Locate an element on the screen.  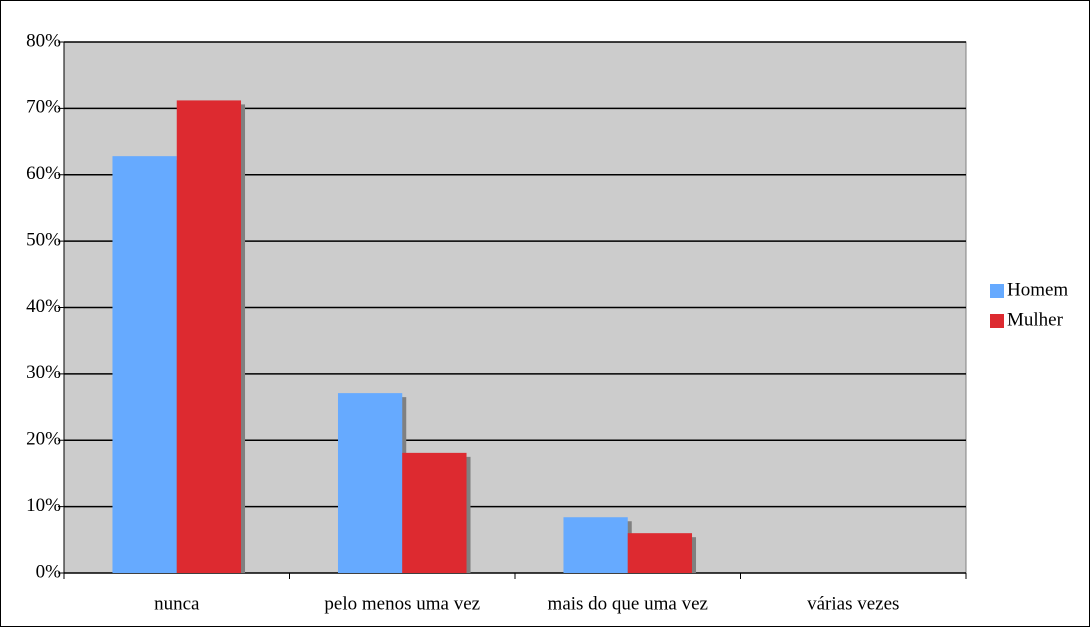
legend-label: Homem is located at coordinates (1037, 289).